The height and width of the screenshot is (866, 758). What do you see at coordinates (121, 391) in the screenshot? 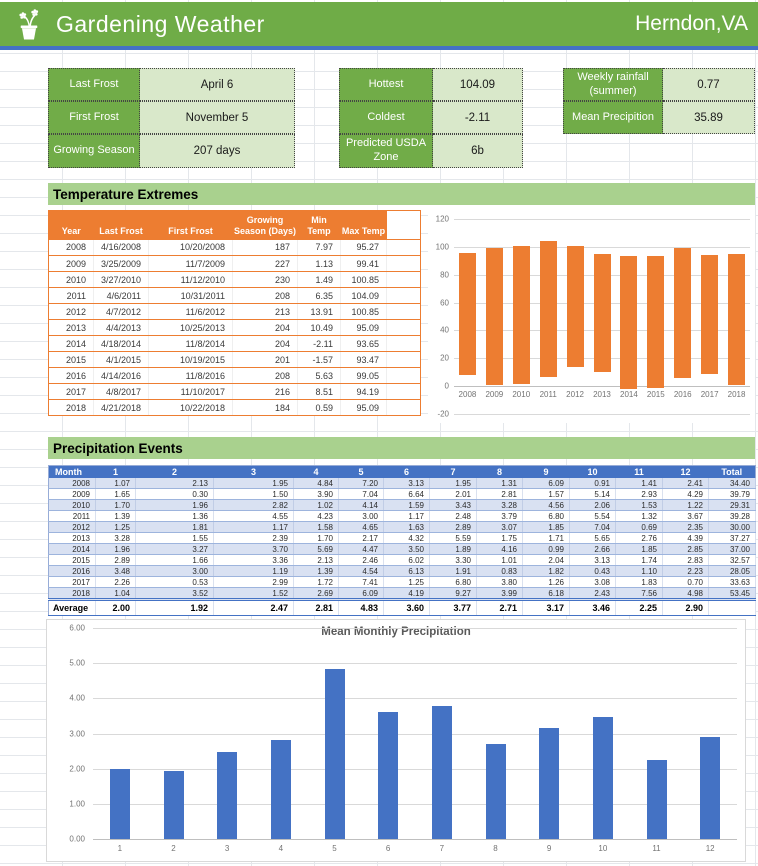
I see `table-cell: 4/8/2017` at bounding box center [121, 391].